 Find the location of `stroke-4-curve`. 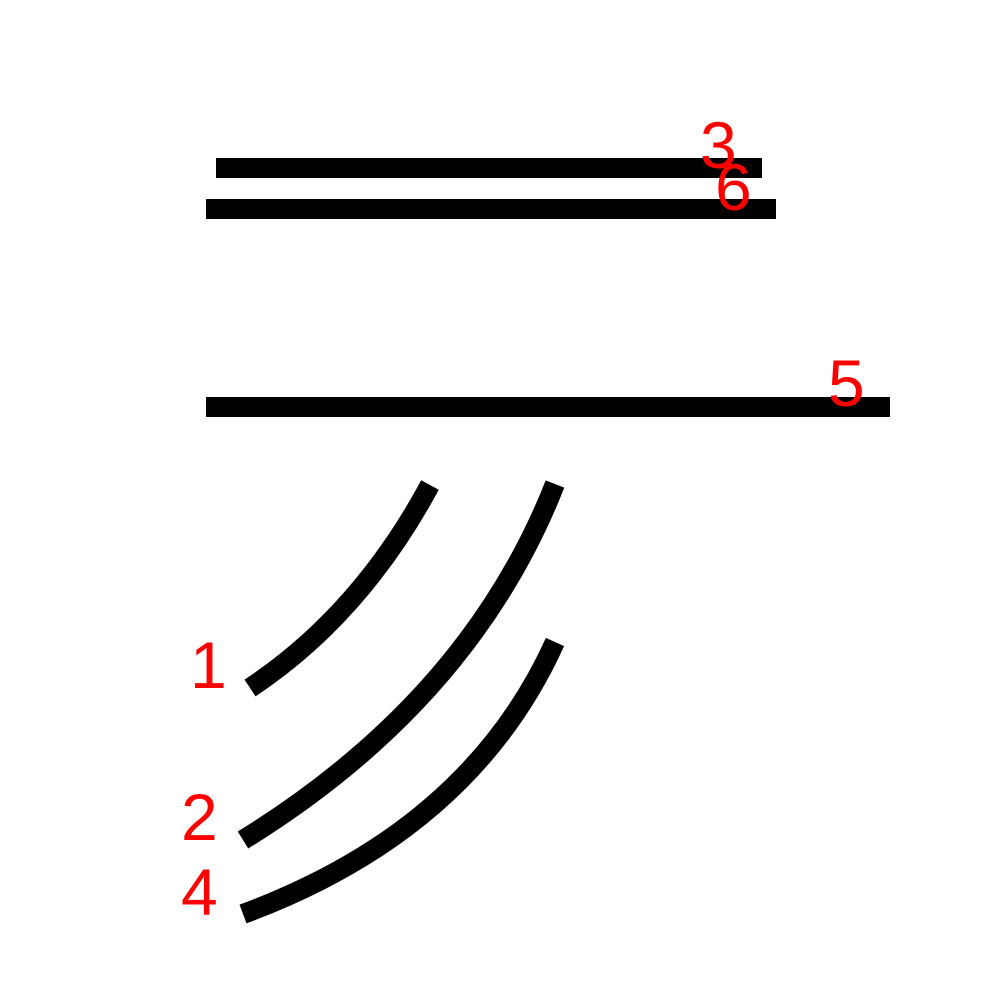

stroke-4-curve is located at coordinates (402, 780).